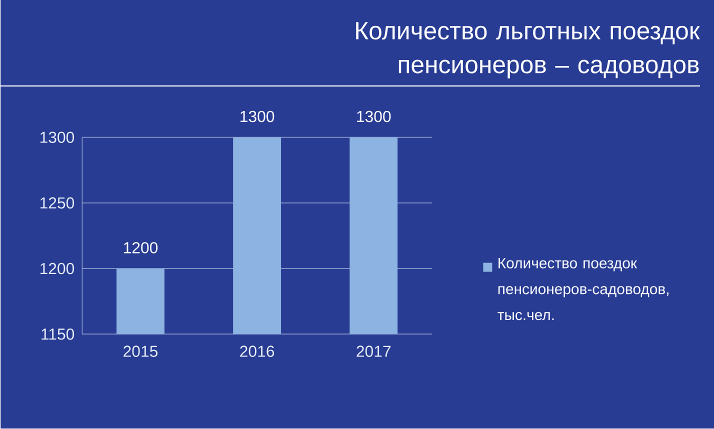 The width and height of the screenshot is (714, 429). What do you see at coordinates (57, 203) in the screenshot?
I see `y-tick-label: 1250` at bounding box center [57, 203].